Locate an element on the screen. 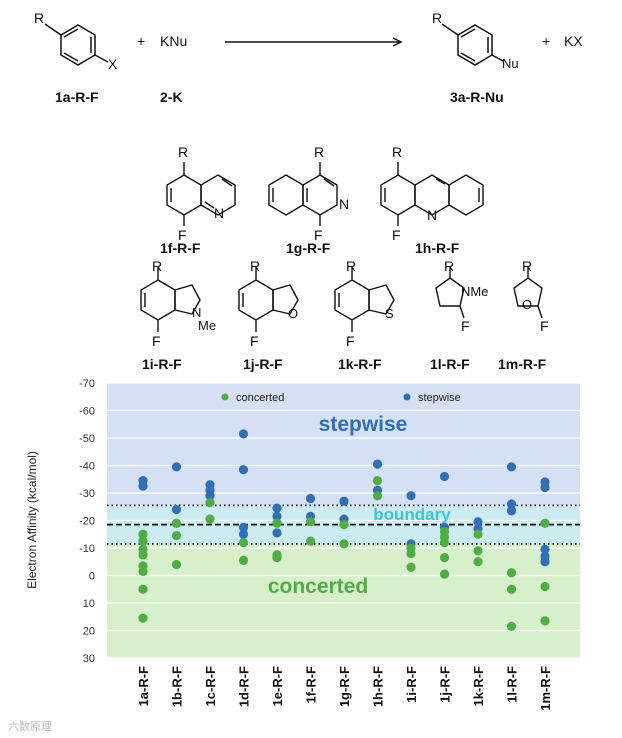 The height and width of the screenshot is (738, 622). y-tick-label: -70 is located at coordinates (87, 384).